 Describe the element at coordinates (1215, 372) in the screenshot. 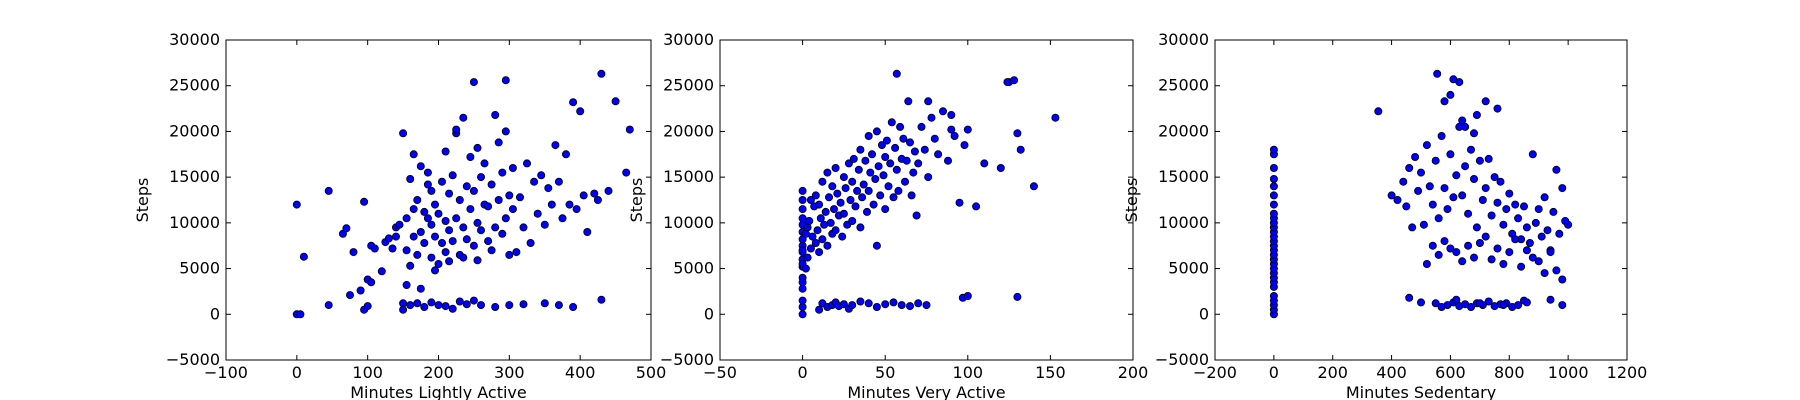

I see `x-tick-label: −200` at that location.